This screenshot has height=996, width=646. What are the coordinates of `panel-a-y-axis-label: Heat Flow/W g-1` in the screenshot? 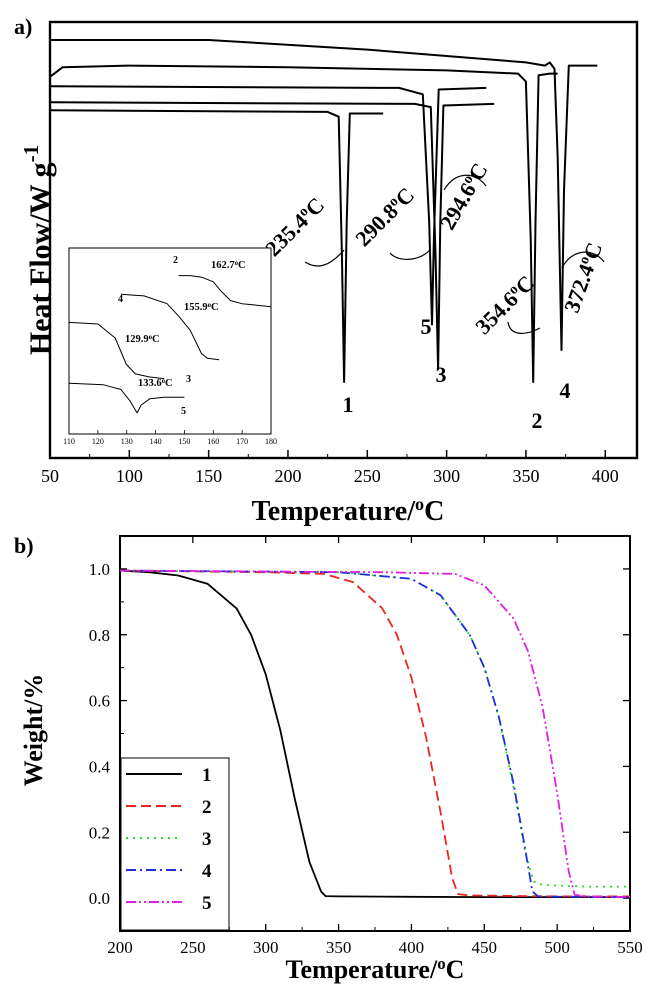 It's located at (38, 250).